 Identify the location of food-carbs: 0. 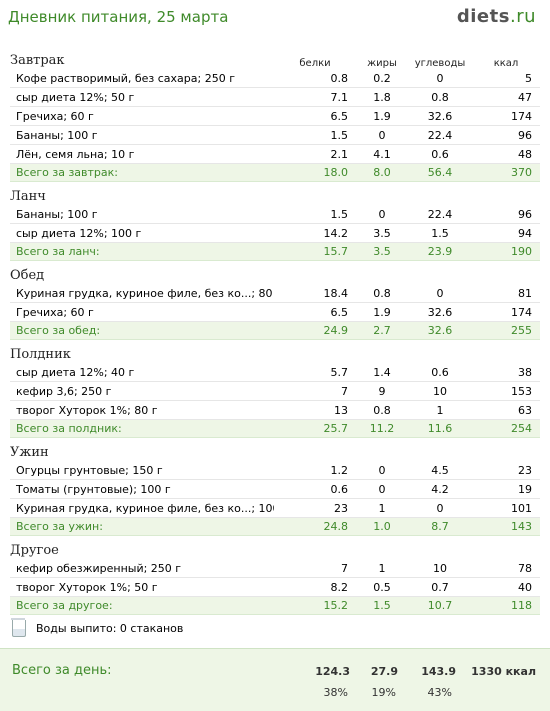
(440, 78).